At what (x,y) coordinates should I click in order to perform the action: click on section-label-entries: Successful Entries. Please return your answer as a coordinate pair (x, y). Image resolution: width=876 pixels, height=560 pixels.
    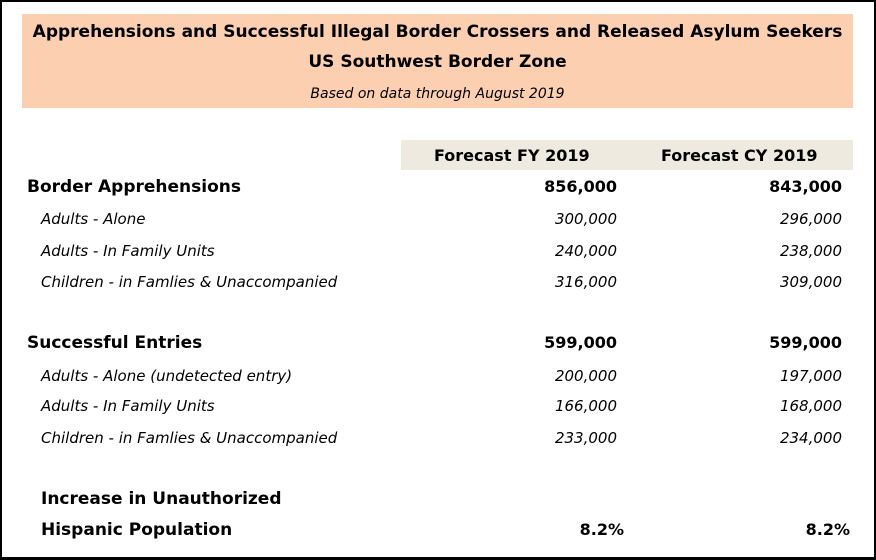
    Looking at the image, I should click on (115, 343).